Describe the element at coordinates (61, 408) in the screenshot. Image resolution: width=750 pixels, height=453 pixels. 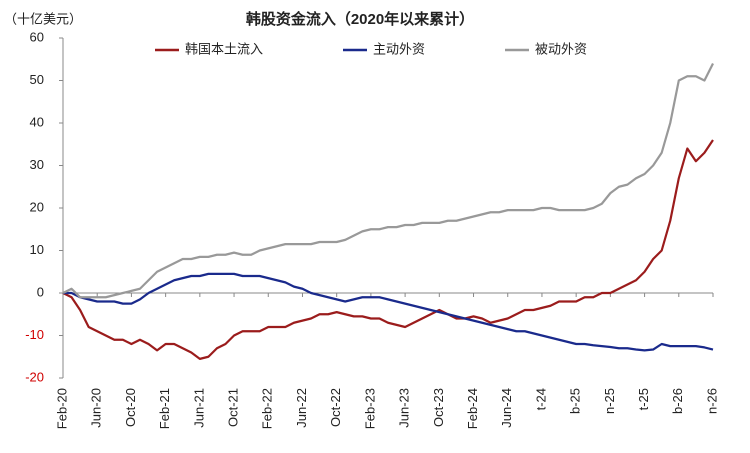
I see `x-tick-label: Feb-20` at that location.